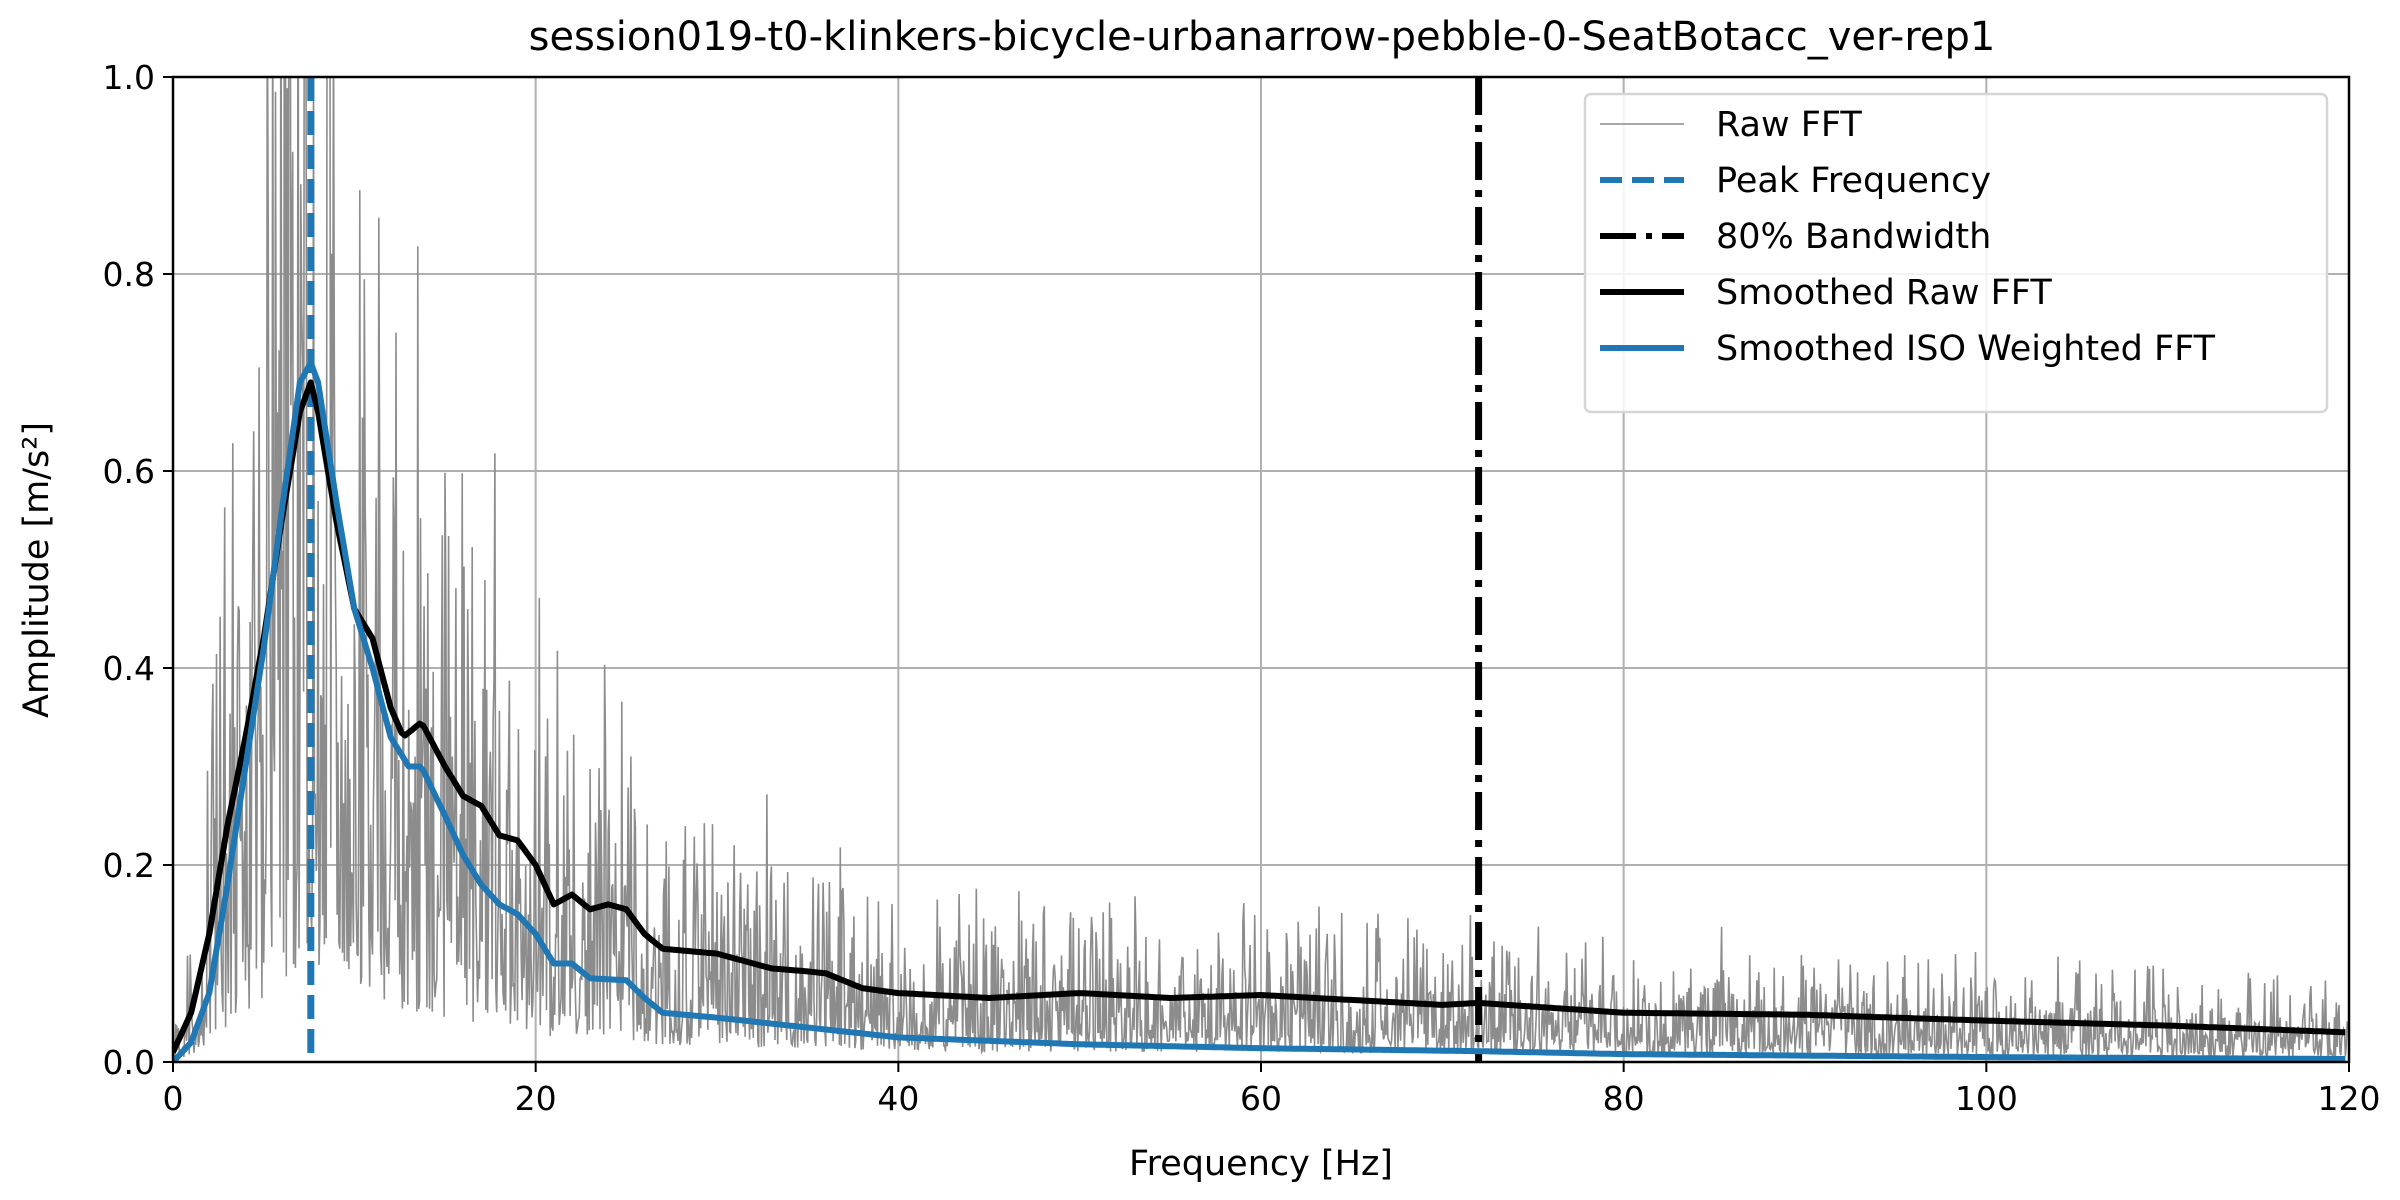 The height and width of the screenshot is (1200, 2400). Describe the element at coordinates (1261, 1164) in the screenshot. I see `x-axis-label: Frequency [Hz]` at that location.